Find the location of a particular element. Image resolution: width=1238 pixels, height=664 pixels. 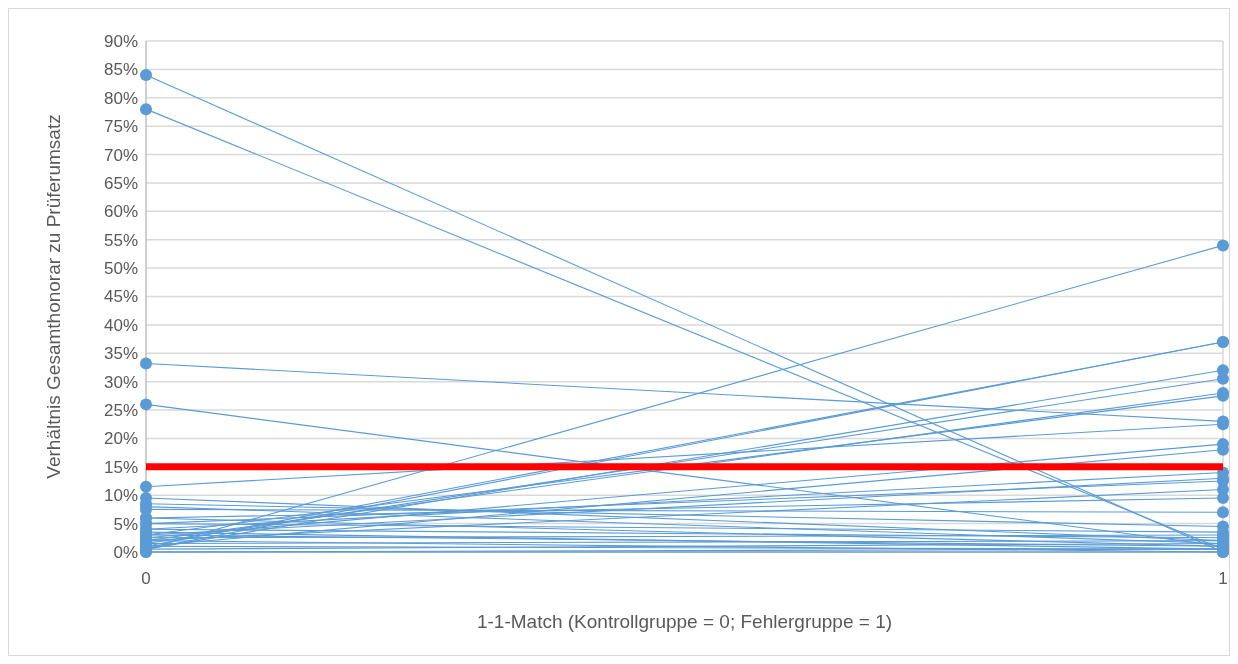

x-axis-title: 1-1-Match (Kontrollgruppe = 0; Fehlergruppe = 1) is located at coordinates (684, 621).